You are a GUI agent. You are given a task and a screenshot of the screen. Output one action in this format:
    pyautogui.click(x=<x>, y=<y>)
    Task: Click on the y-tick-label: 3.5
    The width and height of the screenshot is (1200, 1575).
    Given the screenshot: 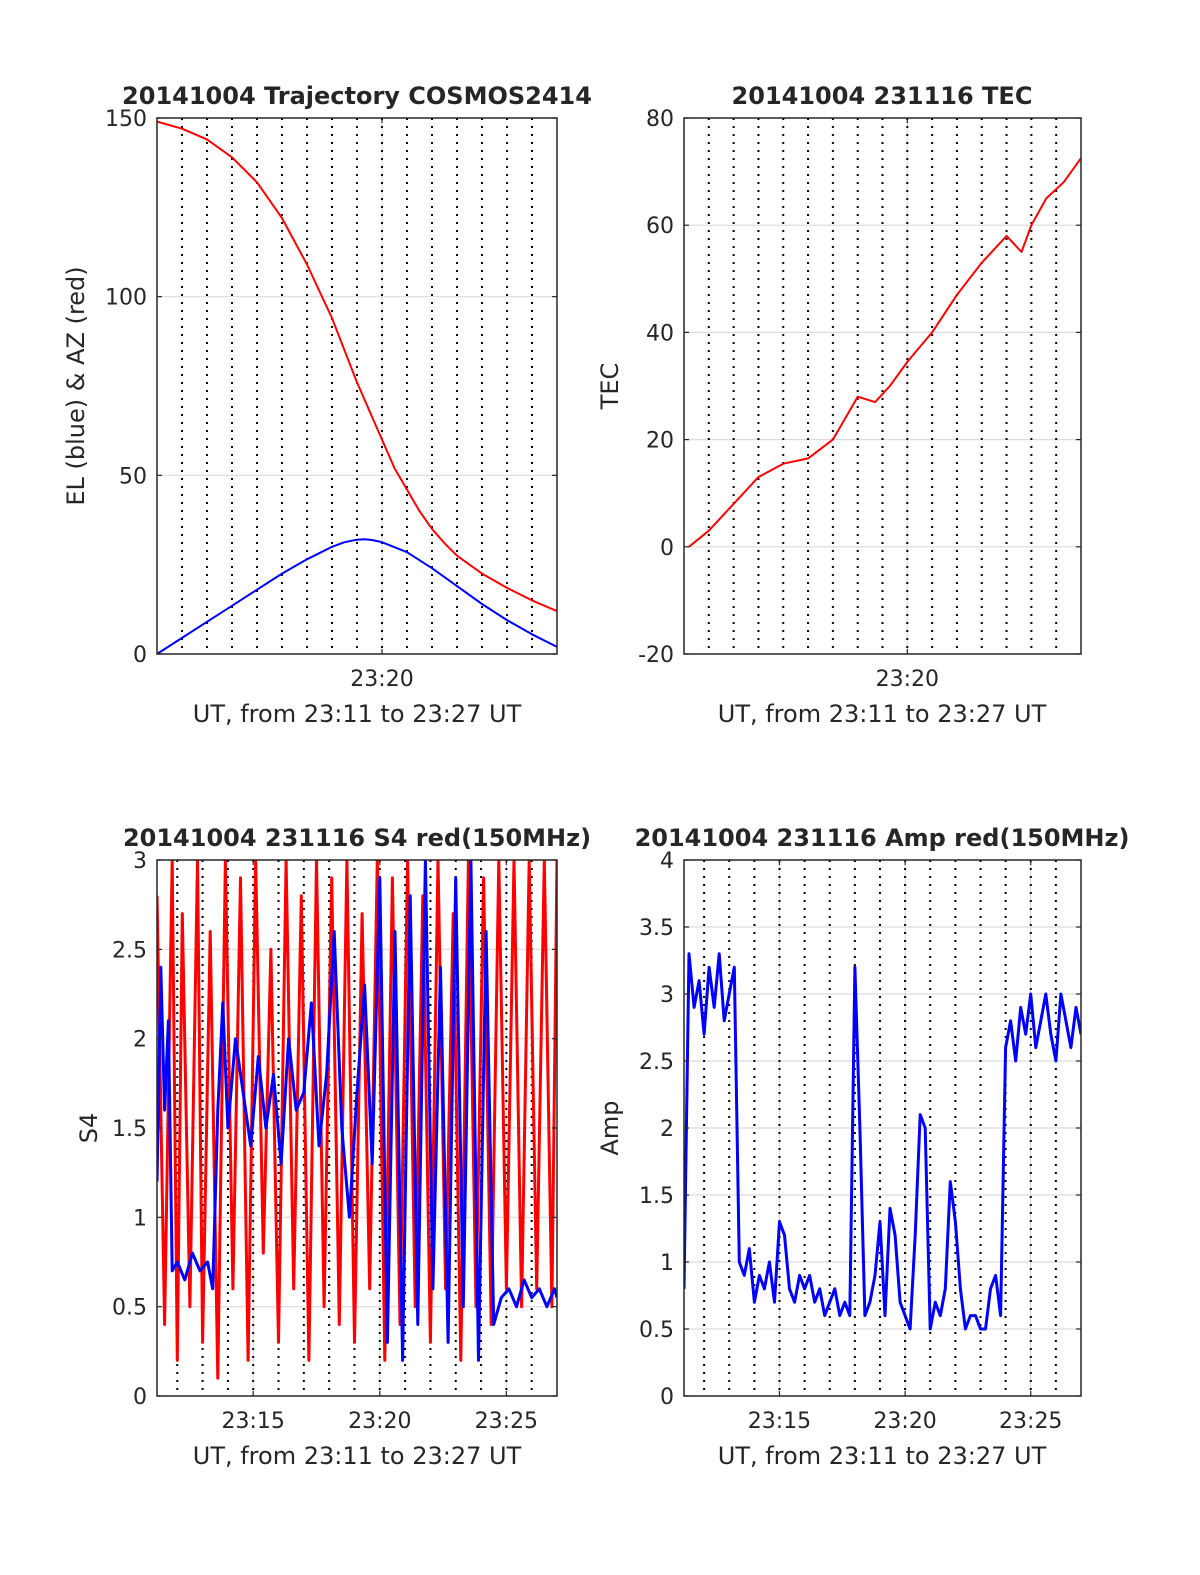 What is the action you would take?
    pyautogui.click(x=656, y=928)
    